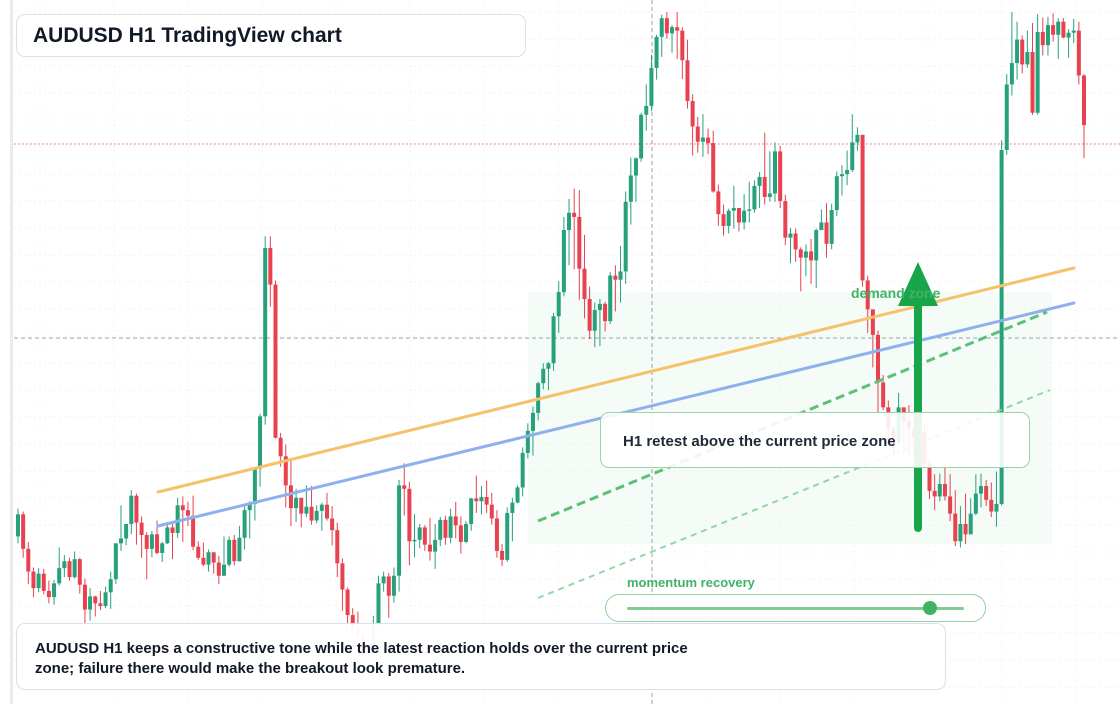  Describe the element at coordinates (896, 293) in the screenshot. I see `demand-zone-label: demand zone` at that location.